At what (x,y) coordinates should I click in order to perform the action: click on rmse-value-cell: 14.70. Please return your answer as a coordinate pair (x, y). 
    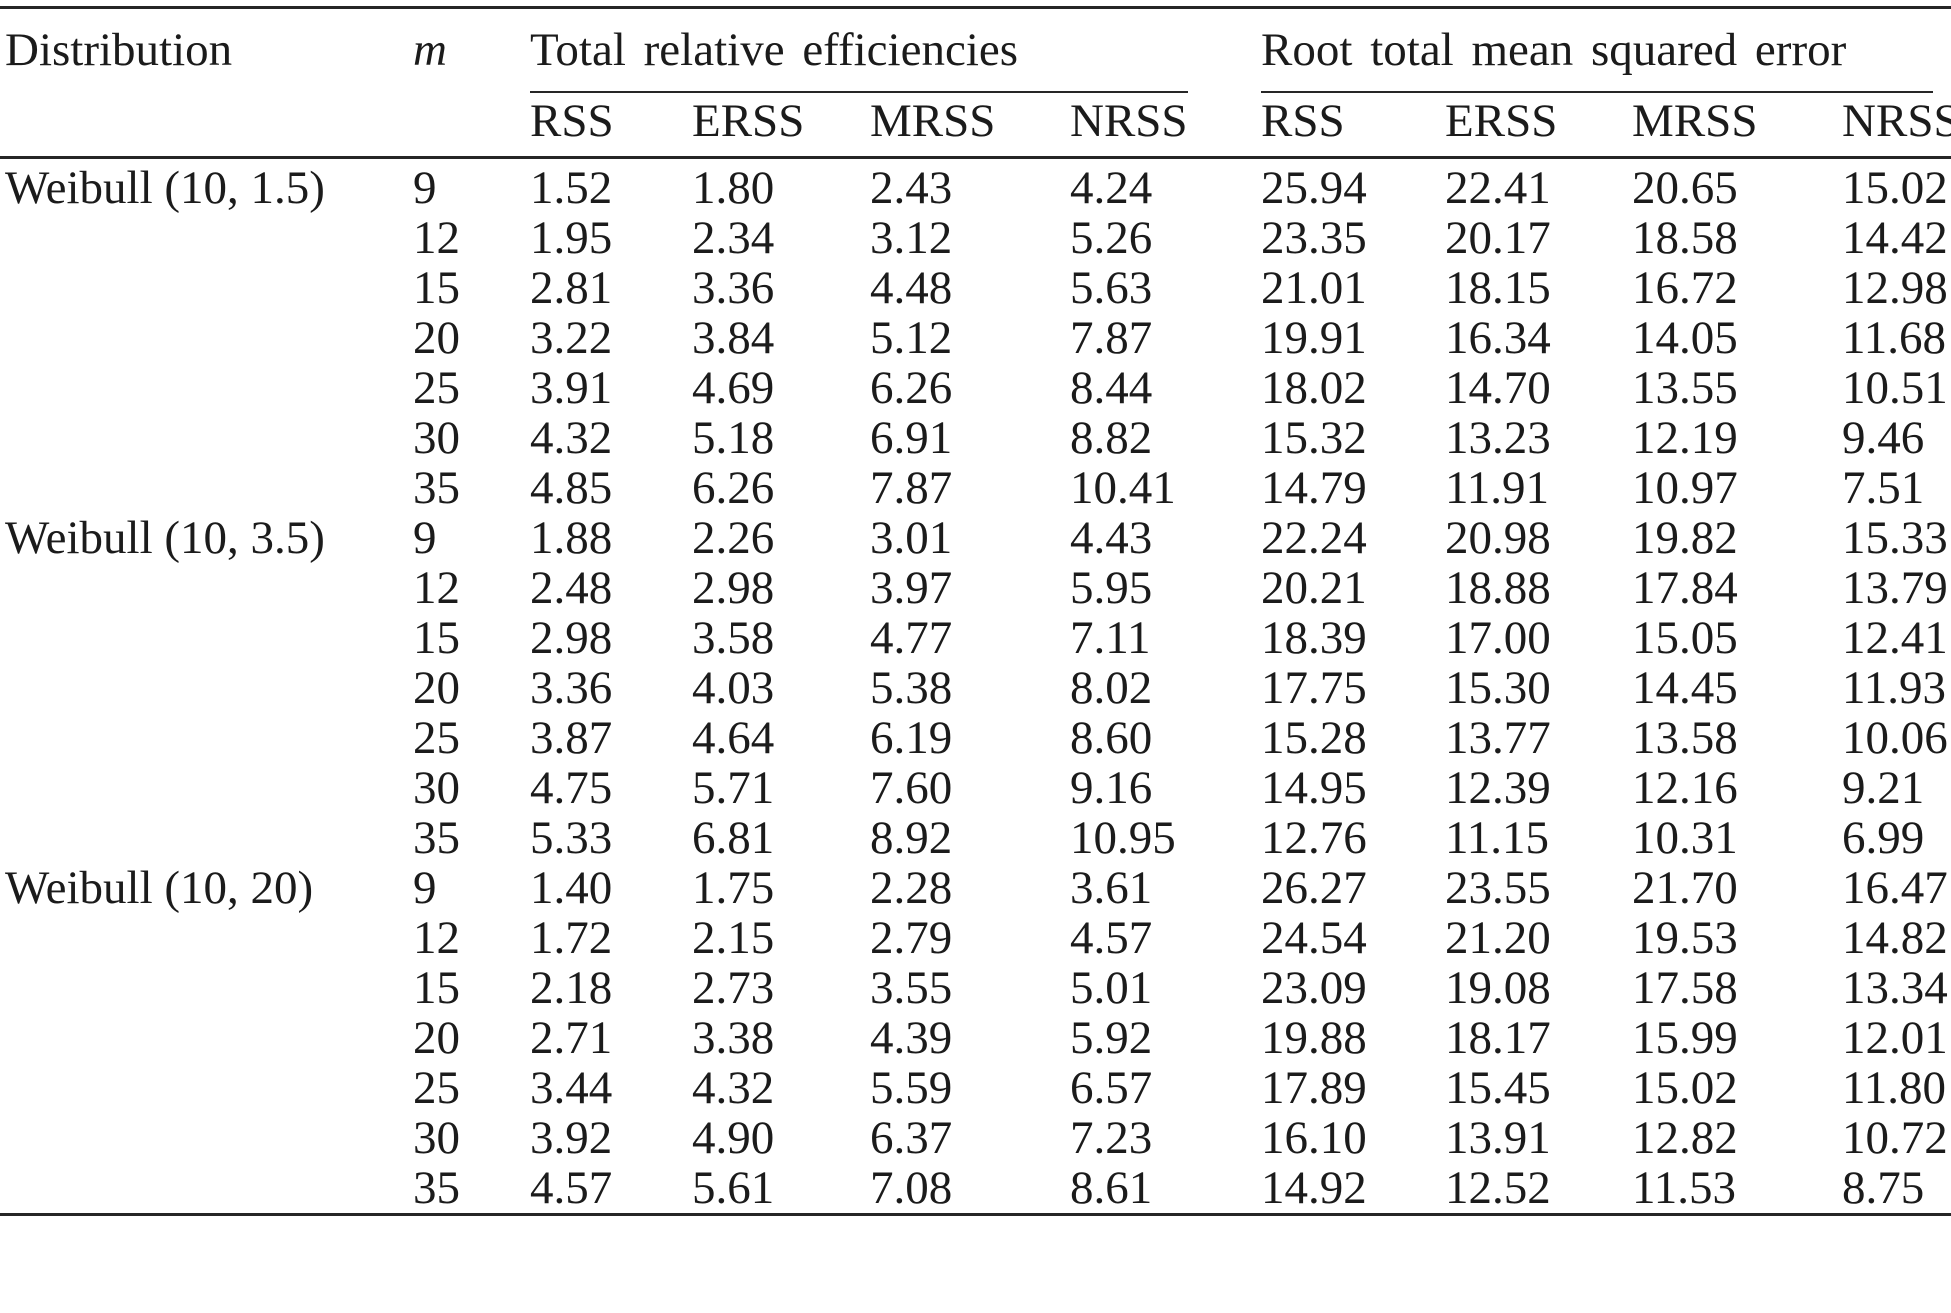
    Looking at the image, I should click on (1498, 387).